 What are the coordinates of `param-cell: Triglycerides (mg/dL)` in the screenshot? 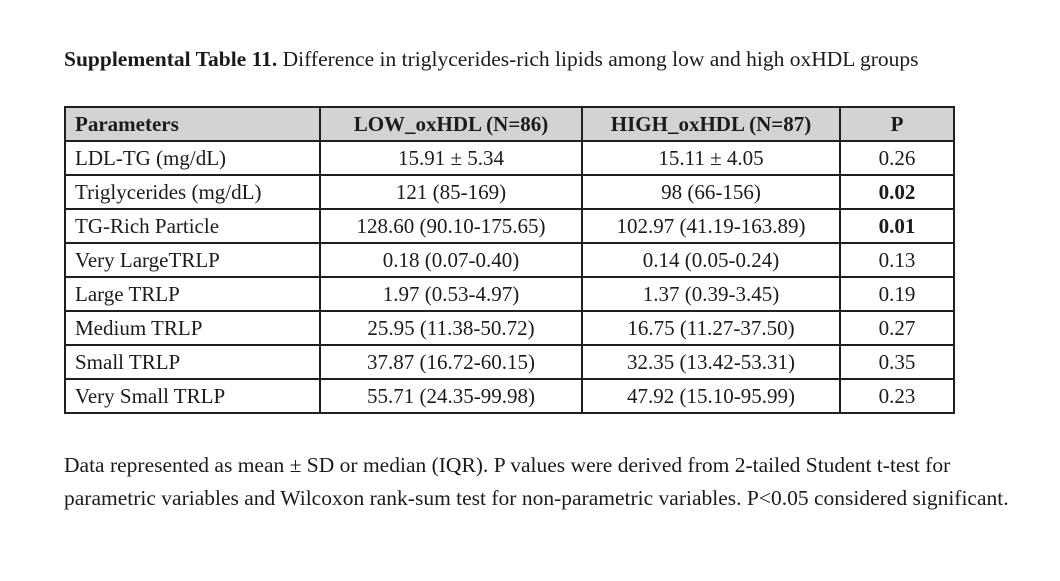 It's located at (192, 192).